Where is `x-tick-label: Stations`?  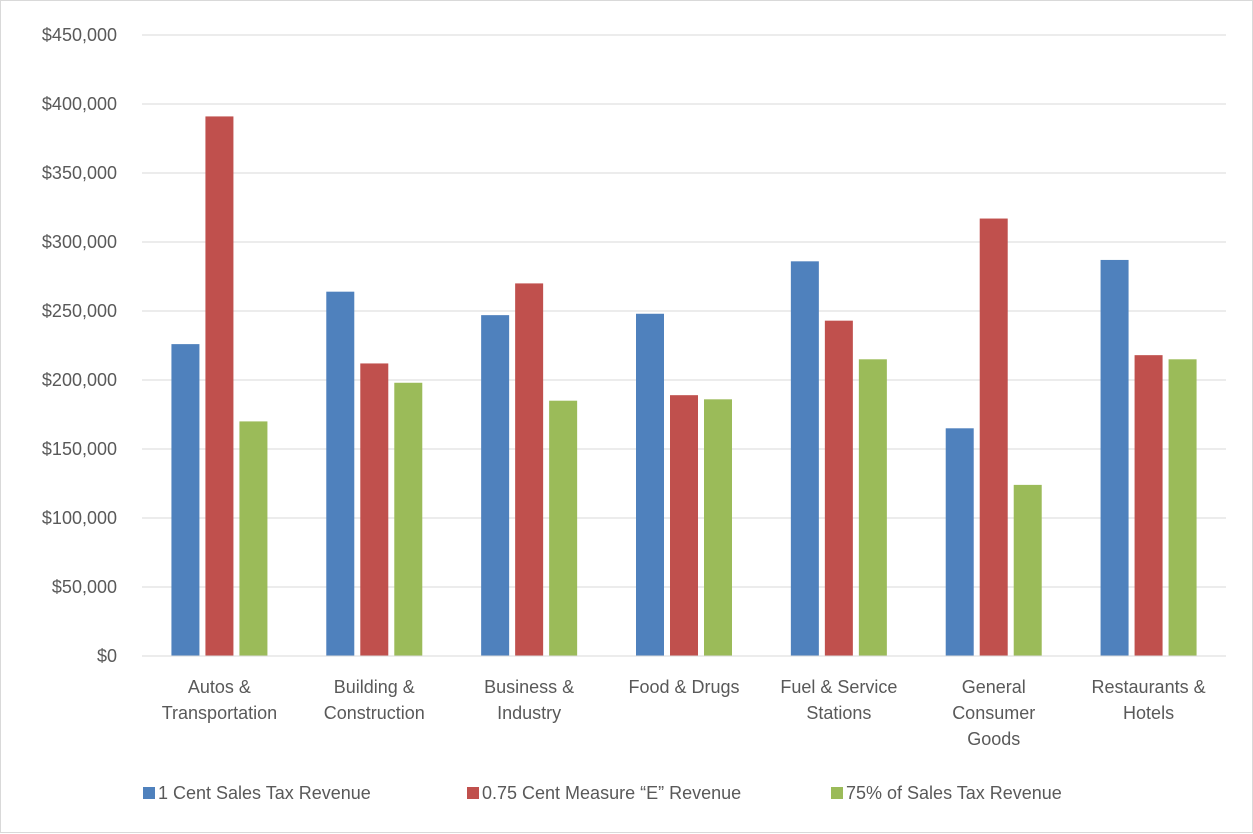
x-tick-label: Stations is located at coordinates (838, 713).